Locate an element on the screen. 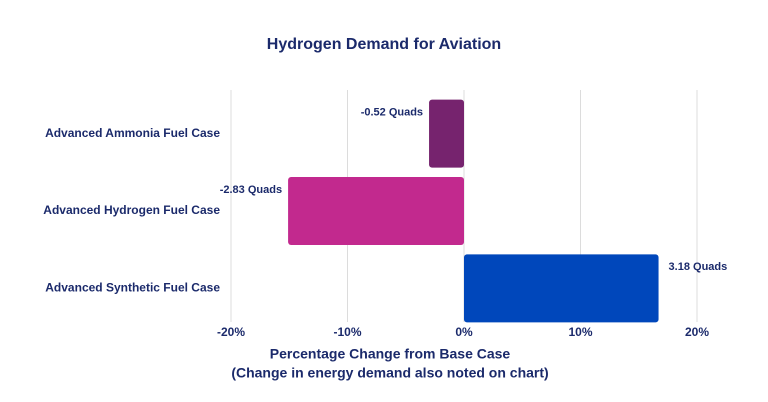  y-tick-label: Advanced Ammonia Fuel Case is located at coordinates (132, 133).